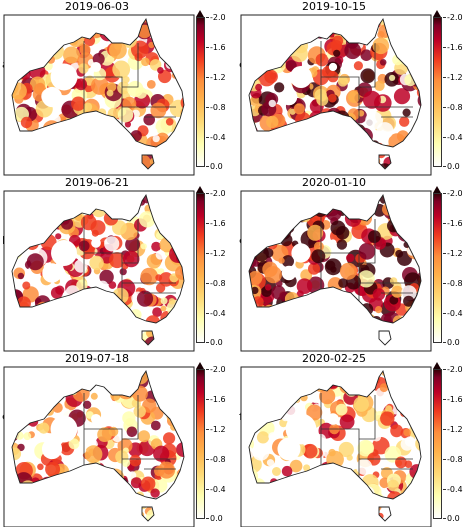 This screenshot has height=527, width=474. Describe the element at coordinates (334, 182) in the screenshot. I see `panel-date: 2020-01-10` at that location.